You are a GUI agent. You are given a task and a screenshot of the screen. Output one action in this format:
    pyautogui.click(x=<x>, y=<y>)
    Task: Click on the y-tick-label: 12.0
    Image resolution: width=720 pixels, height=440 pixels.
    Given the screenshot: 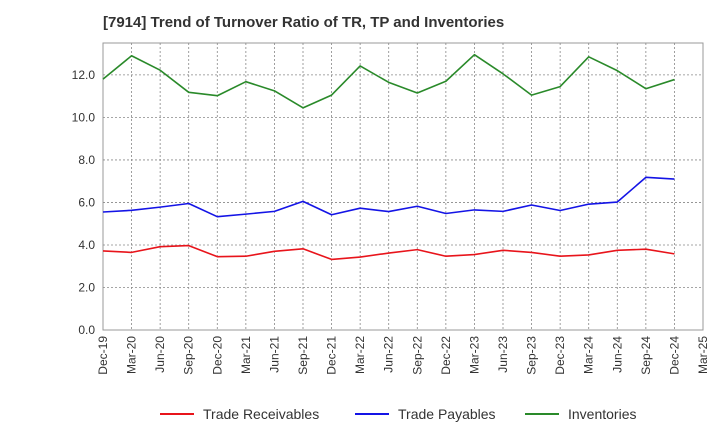 What is the action you would take?
    pyautogui.click(x=84, y=75)
    